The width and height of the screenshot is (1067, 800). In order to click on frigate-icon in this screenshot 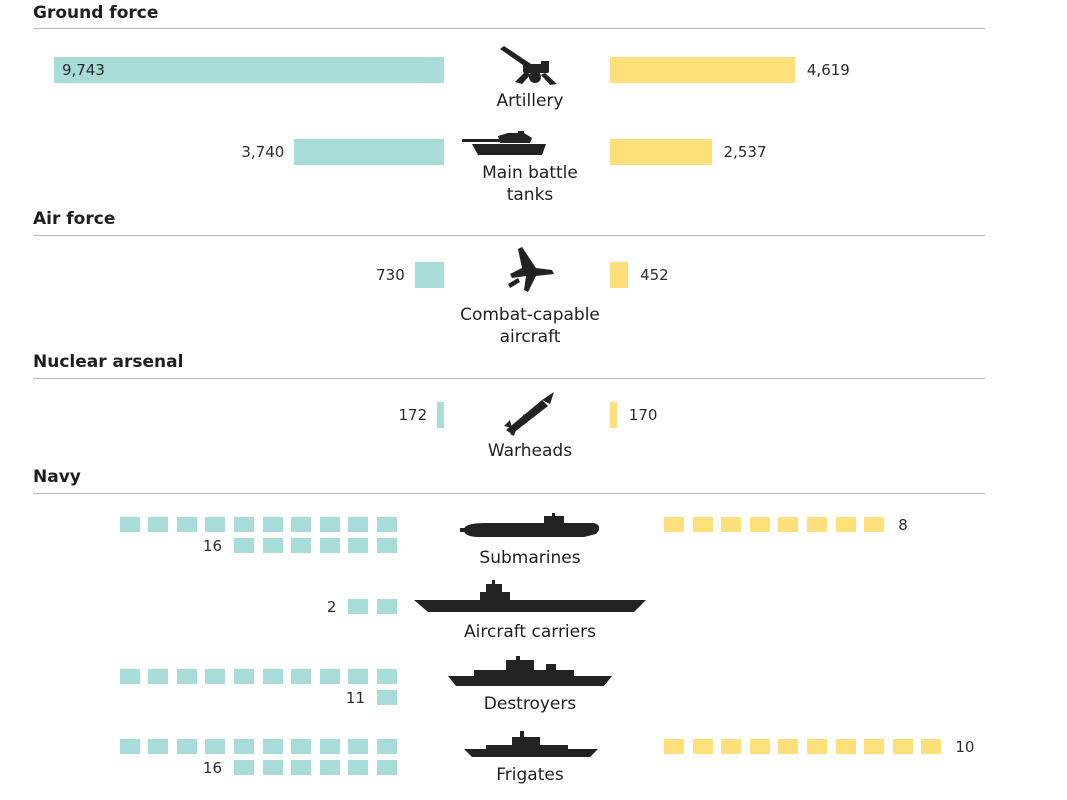, I will do `click(531, 744)`.